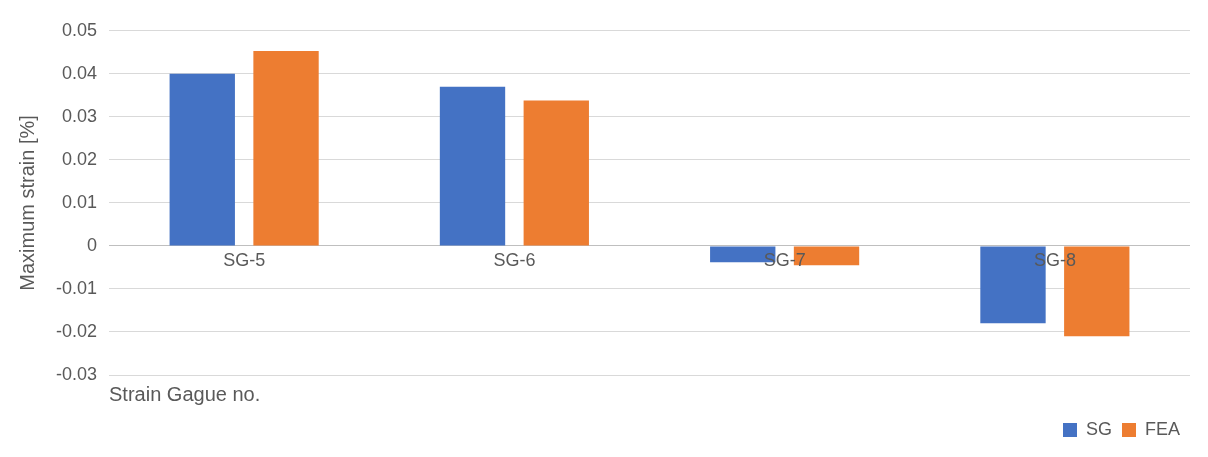 This screenshot has height=457, width=1208. I want to click on y-tick-label: -0.03, so click(77, 373).